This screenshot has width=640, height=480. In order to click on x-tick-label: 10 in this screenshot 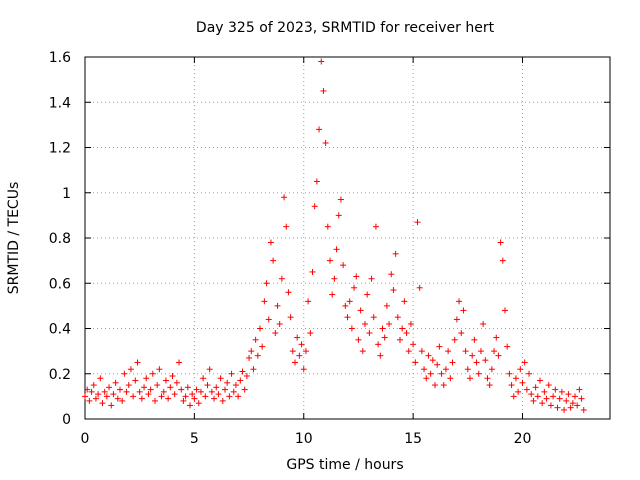, I will do `click(304, 439)`.